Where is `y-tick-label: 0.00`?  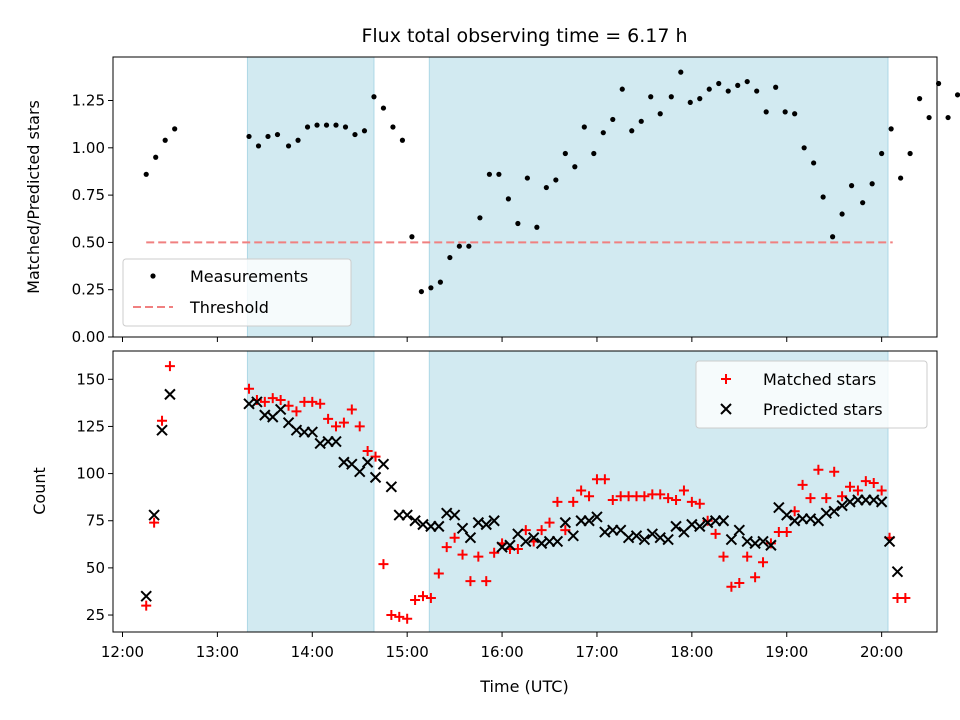
y-tick-label: 0.00 is located at coordinates (88, 337).